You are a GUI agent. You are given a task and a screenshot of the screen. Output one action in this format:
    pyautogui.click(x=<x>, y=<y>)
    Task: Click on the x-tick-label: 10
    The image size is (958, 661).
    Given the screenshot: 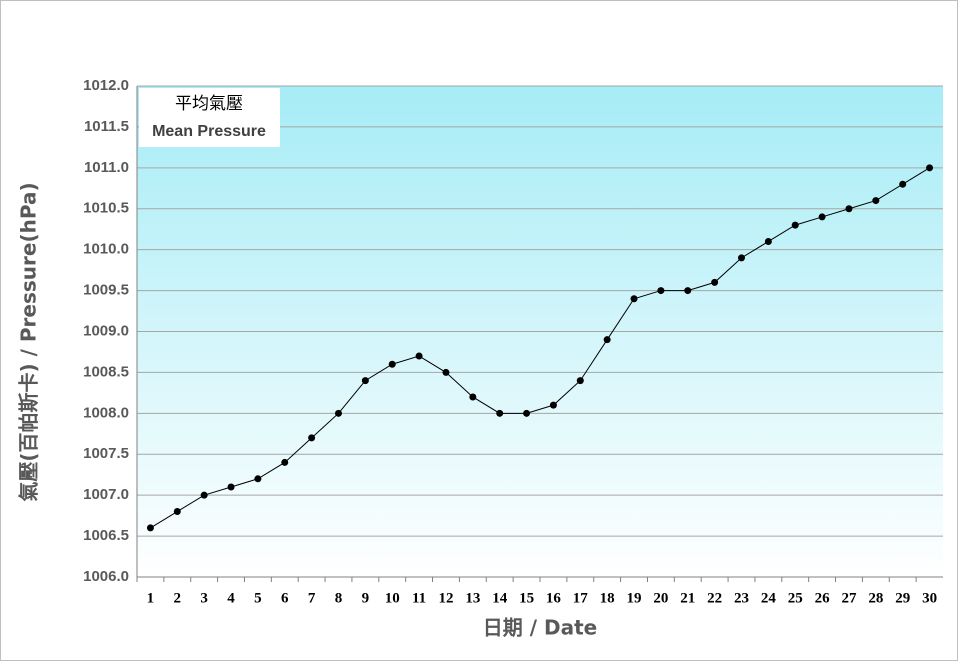 What is the action you would take?
    pyautogui.click(x=392, y=598)
    